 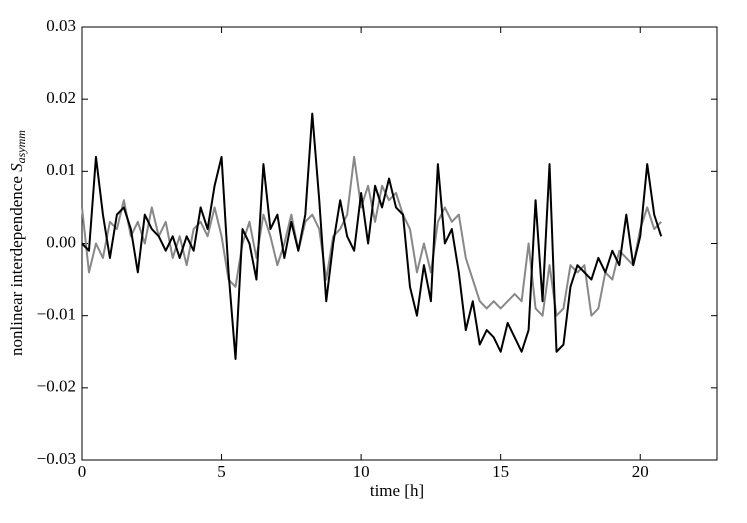 What do you see at coordinates (397, 490) in the screenshot?
I see `x-axis-label: time [h]` at bounding box center [397, 490].